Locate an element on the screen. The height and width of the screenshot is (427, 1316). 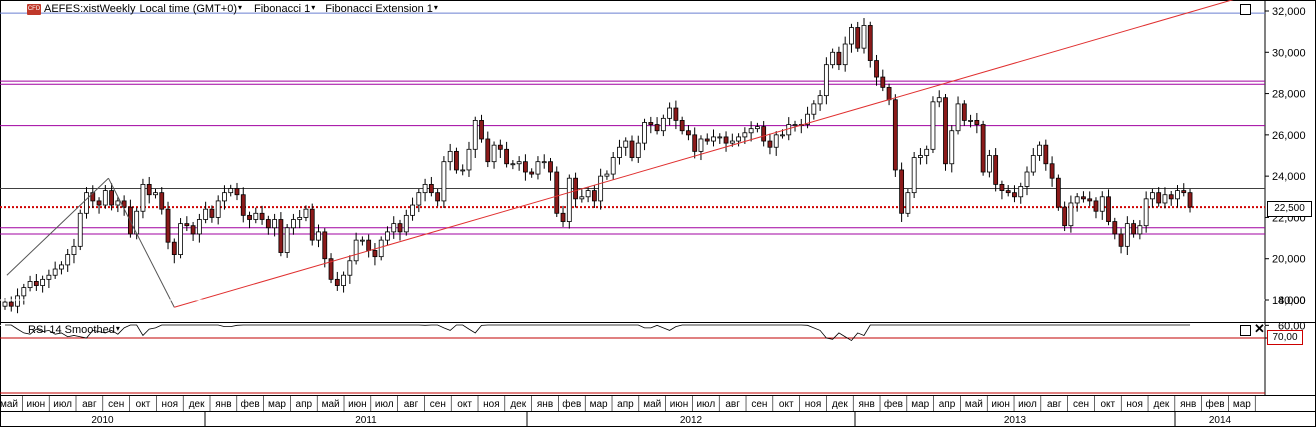
close-rsi-icon: ✕ is located at coordinates (1259, 328).